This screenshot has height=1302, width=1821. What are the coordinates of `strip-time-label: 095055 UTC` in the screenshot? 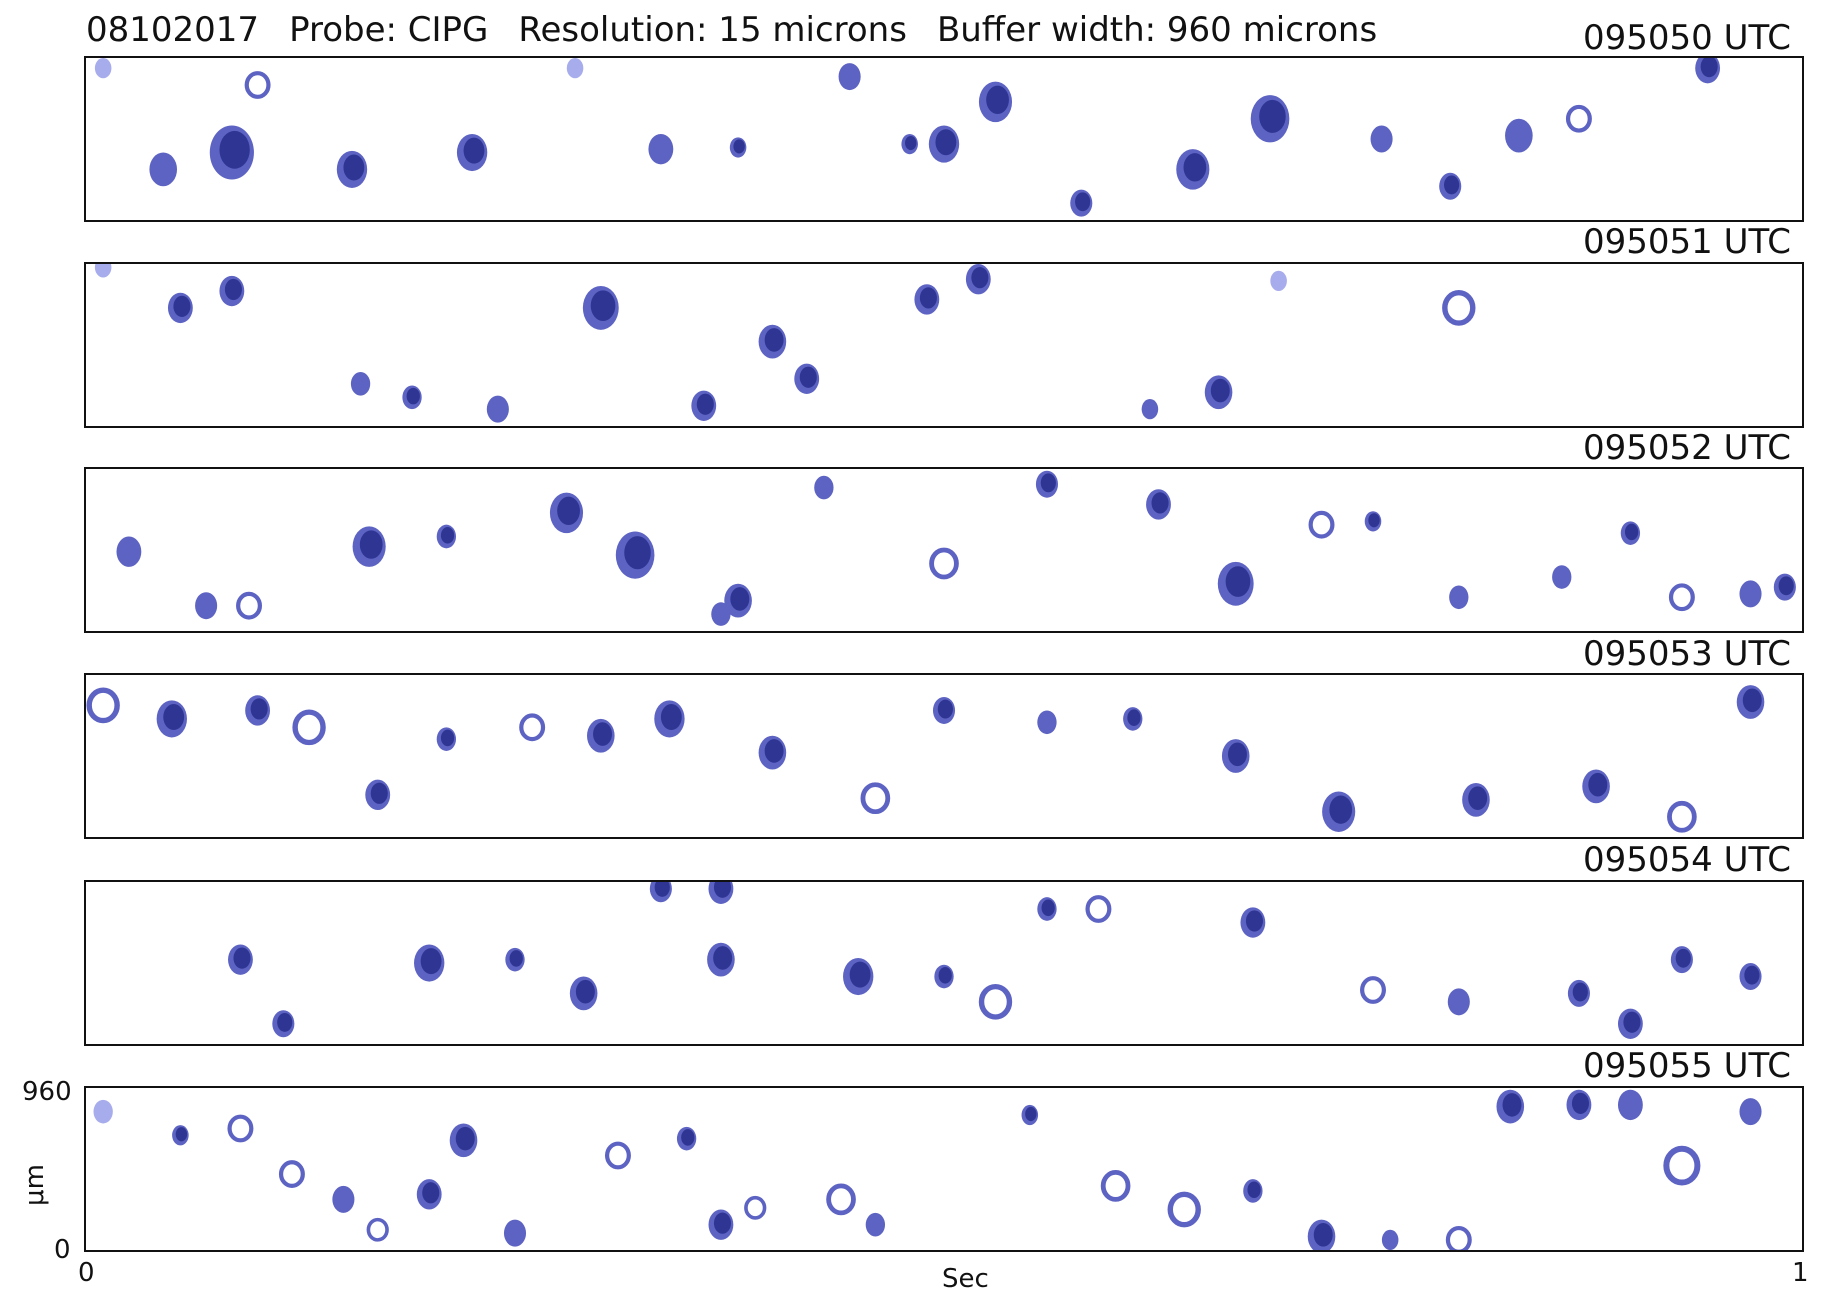 It's located at (1686, 1066).